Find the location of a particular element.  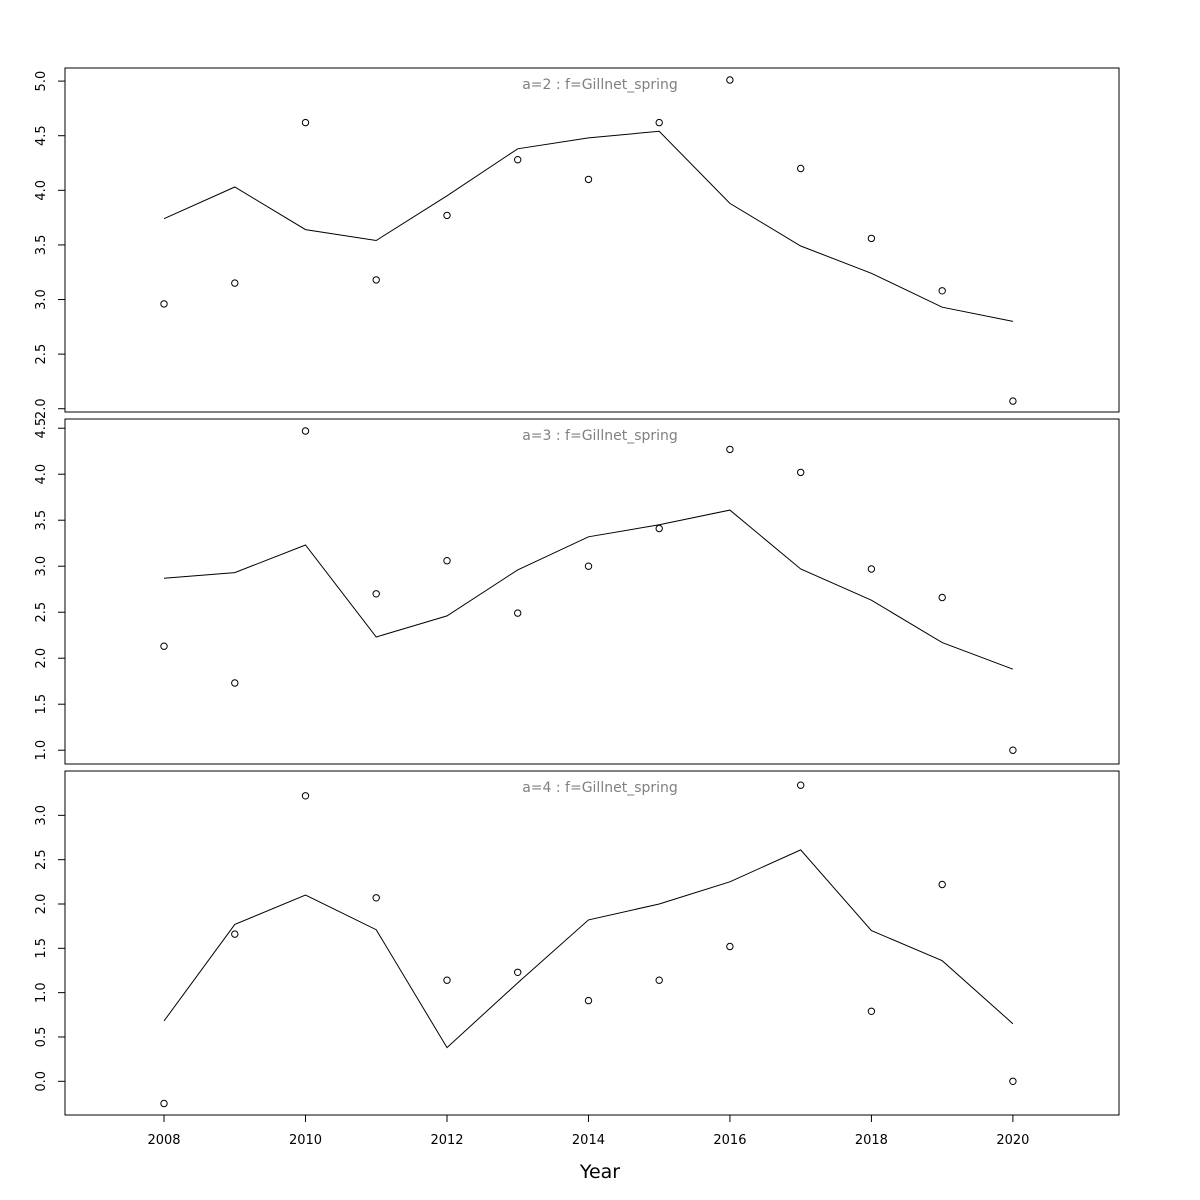

x-axis-title: Year is located at coordinates (599, 1172).